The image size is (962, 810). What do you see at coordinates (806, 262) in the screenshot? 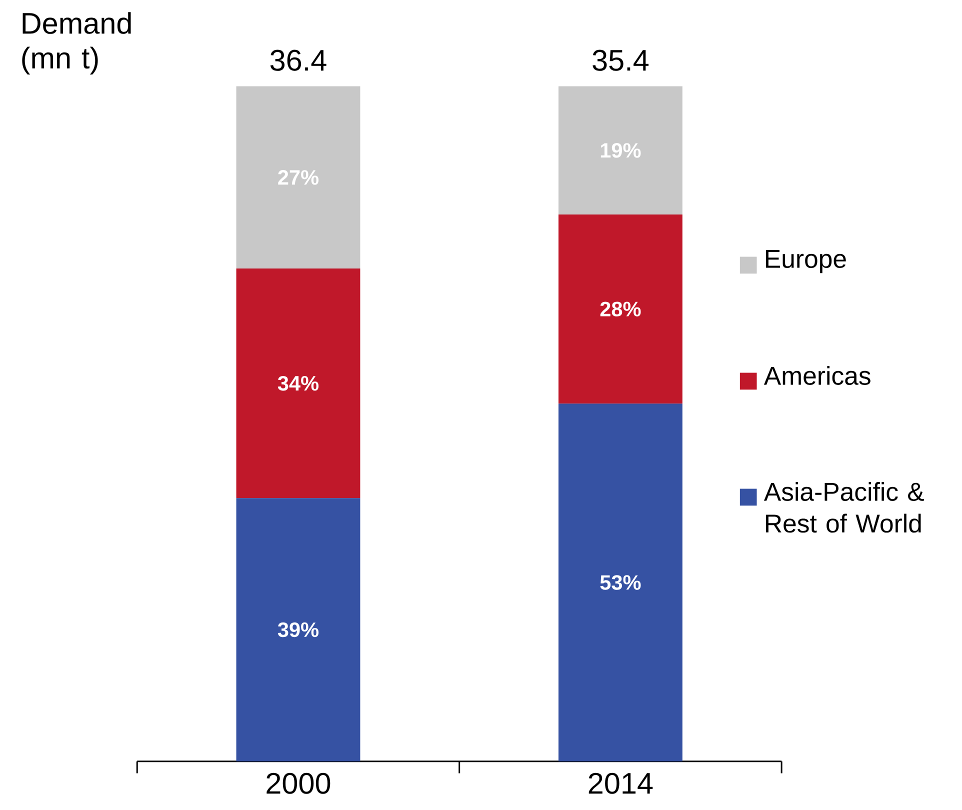
I see `legend-label: Europe` at bounding box center [806, 262].